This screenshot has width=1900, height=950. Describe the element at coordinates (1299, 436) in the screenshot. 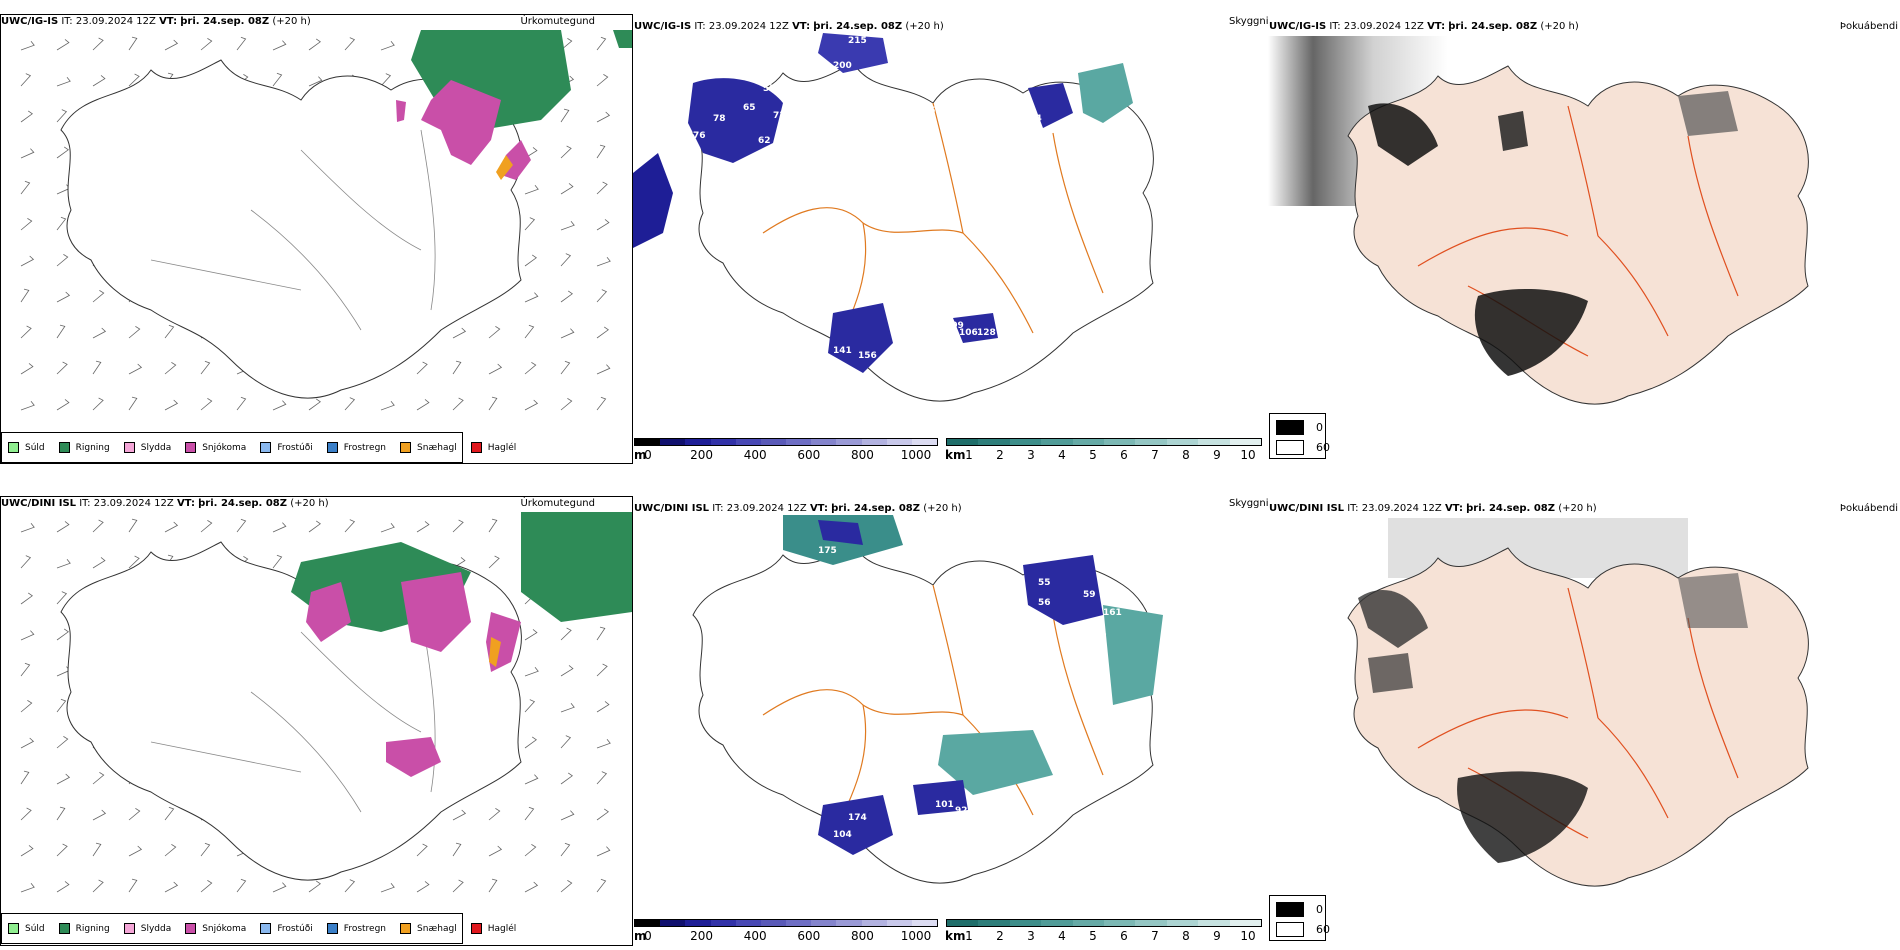

I see `fog-legend-top: 0 60` at that location.